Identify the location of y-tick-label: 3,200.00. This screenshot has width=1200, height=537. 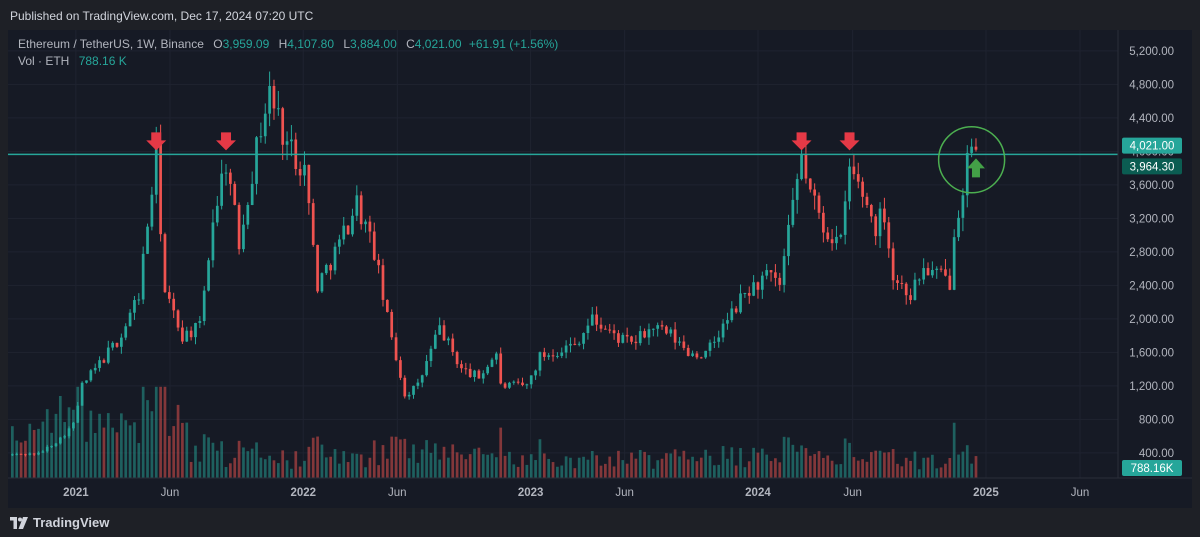
(1151, 219).